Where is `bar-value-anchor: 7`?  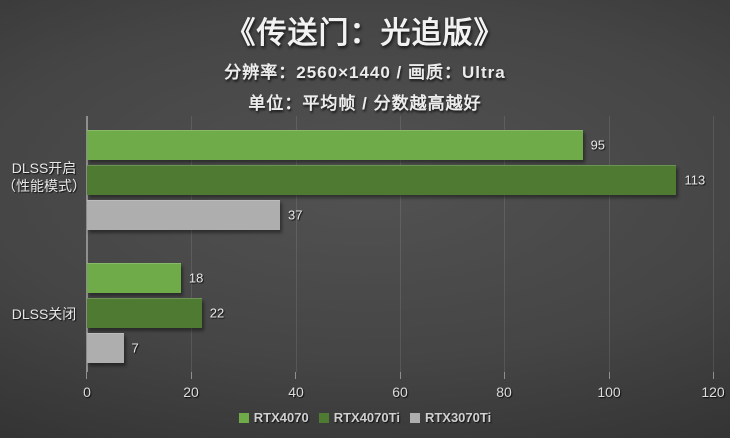
bar-value-anchor: 7 is located at coordinates (113, 347).